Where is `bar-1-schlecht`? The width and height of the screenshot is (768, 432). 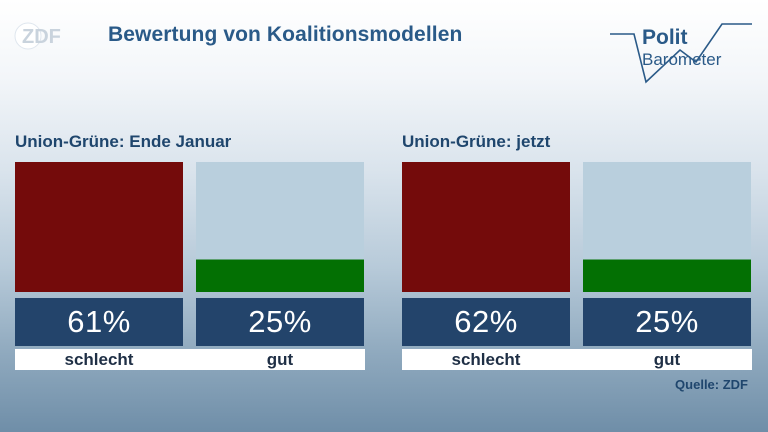
bar-1-schlecht is located at coordinates (486, 227).